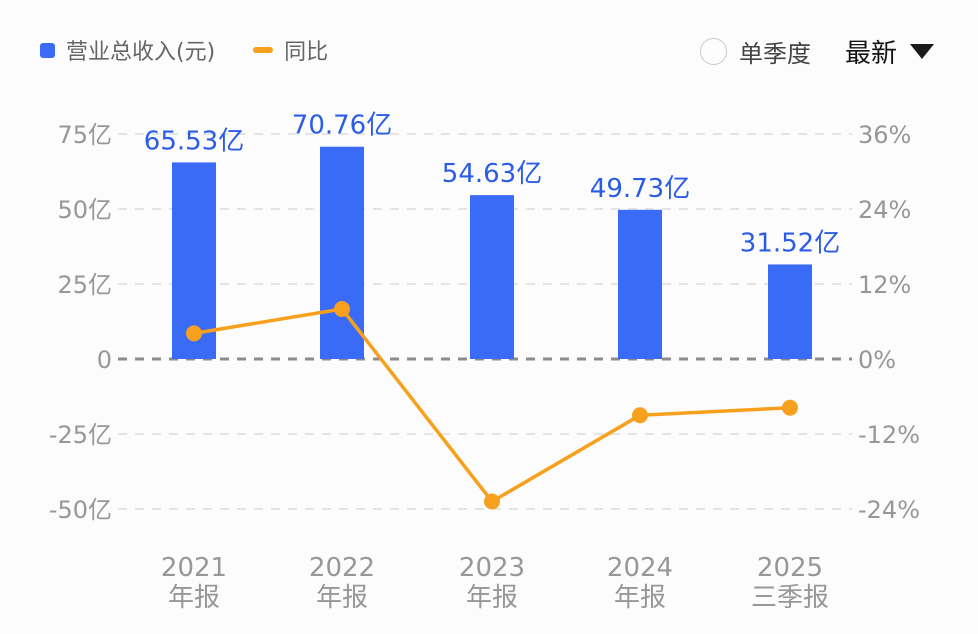 The image size is (978, 634). Describe the element at coordinates (877, 360) in the screenshot. I see `svg-text: 0%` at that location.